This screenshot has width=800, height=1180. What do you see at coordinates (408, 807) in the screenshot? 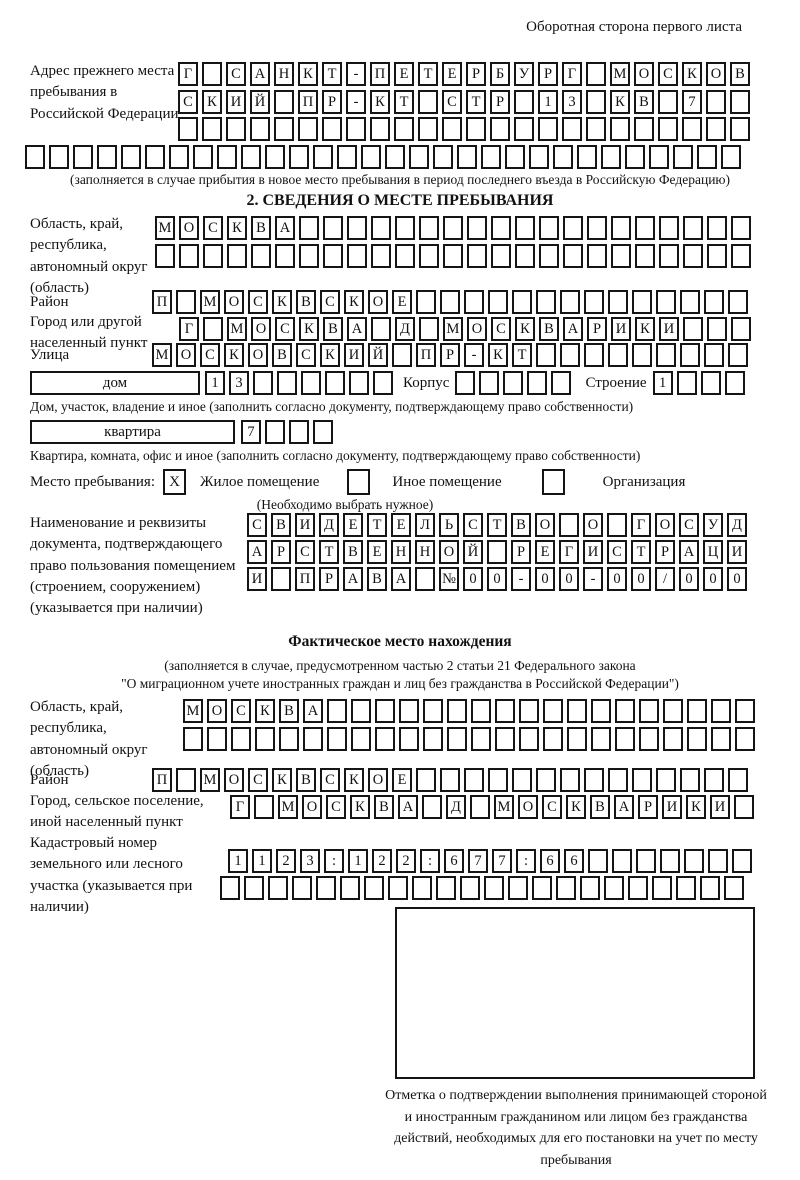
I see `char-cell: А` at bounding box center [408, 807].